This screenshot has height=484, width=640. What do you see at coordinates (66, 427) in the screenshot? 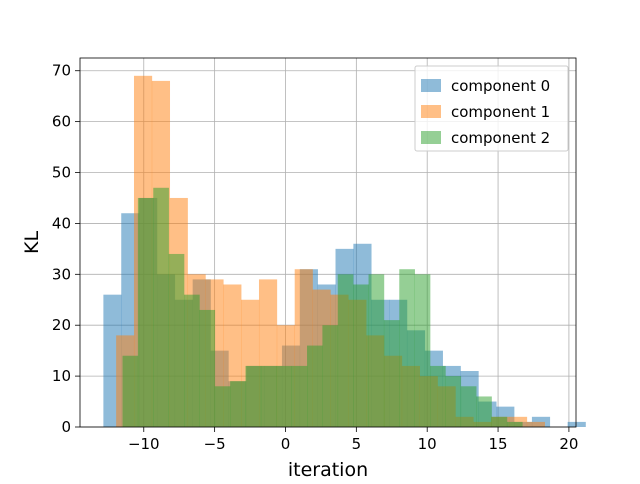
I see `y-tick-label: 0` at bounding box center [66, 427].